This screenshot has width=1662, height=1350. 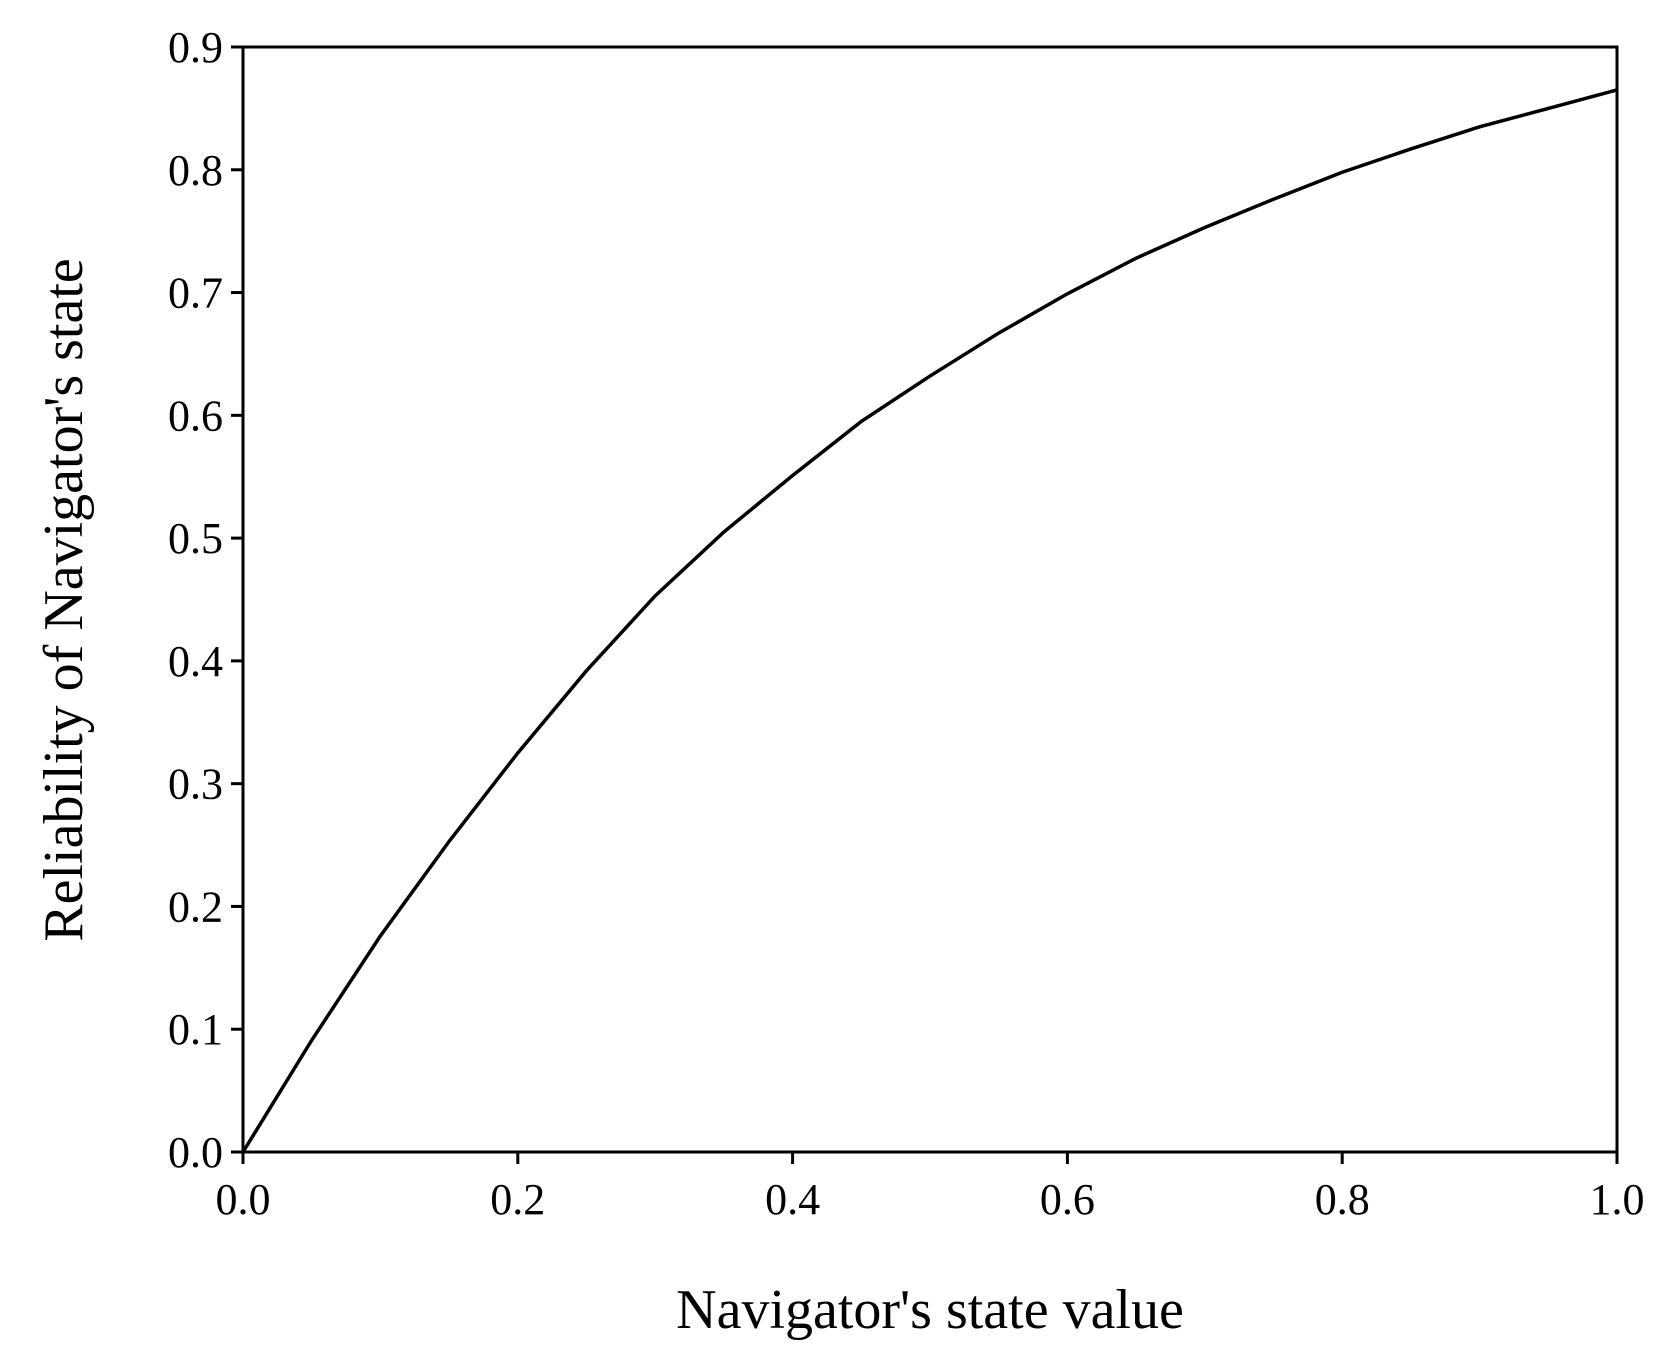 What do you see at coordinates (1342, 1199) in the screenshot?
I see `x-tick-label: 0.8` at bounding box center [1342, 1199].